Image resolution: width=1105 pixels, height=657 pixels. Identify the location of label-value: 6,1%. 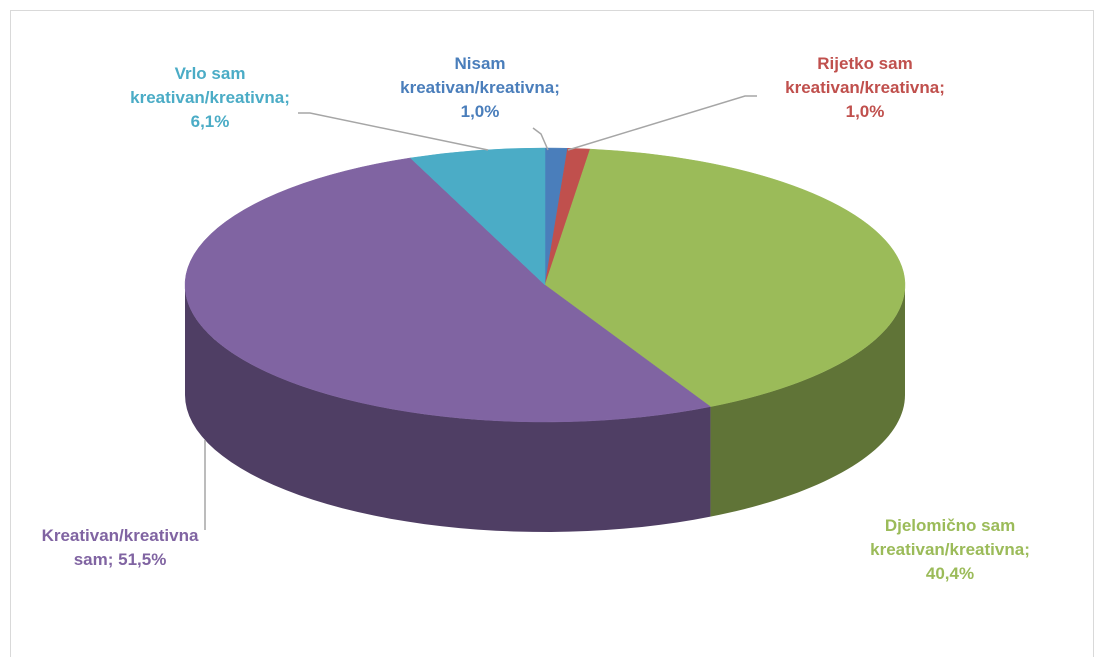
(210, 121).